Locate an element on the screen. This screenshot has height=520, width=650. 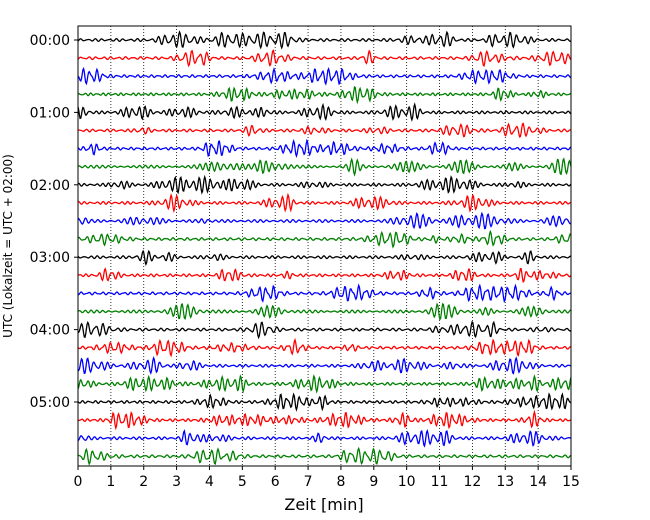
x-tick-label: 4 is located at coordinates (209, 482).